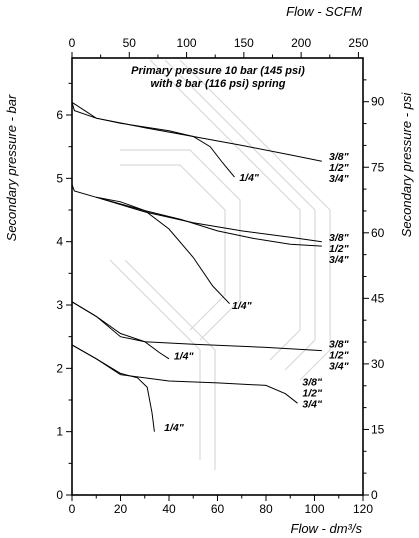 The image size is (419, 538). What do you see at coordinates (64, 292) in the screenshot?
I see `left-axis-ticks: 0 1 2 3 4 5 6` at bounding box center [64, 292].